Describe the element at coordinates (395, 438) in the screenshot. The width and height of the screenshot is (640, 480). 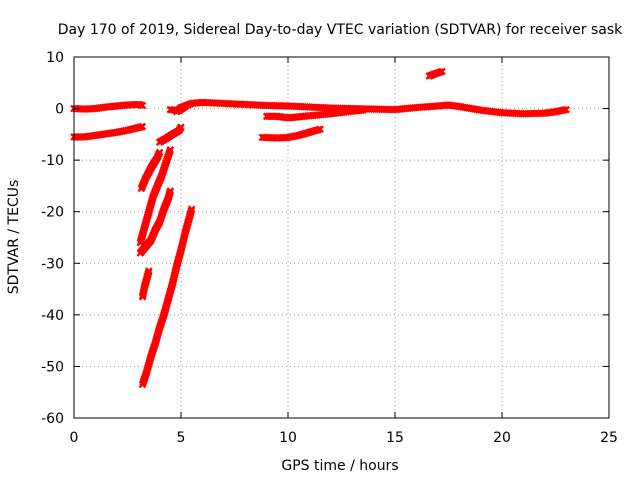
I see `x-tick-label: 15` at that location.